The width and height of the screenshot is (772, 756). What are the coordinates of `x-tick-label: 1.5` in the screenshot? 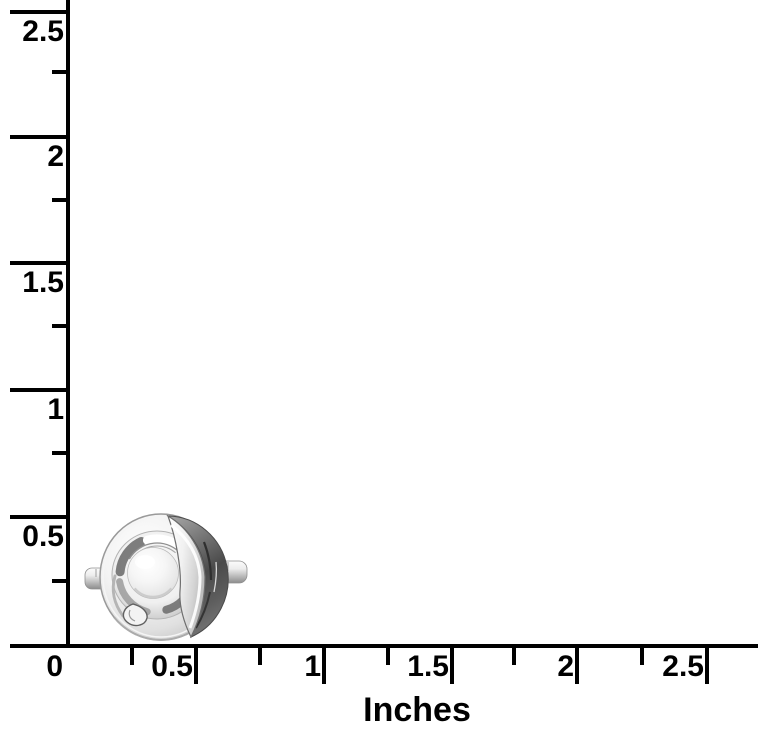 It's located at (428, 666).